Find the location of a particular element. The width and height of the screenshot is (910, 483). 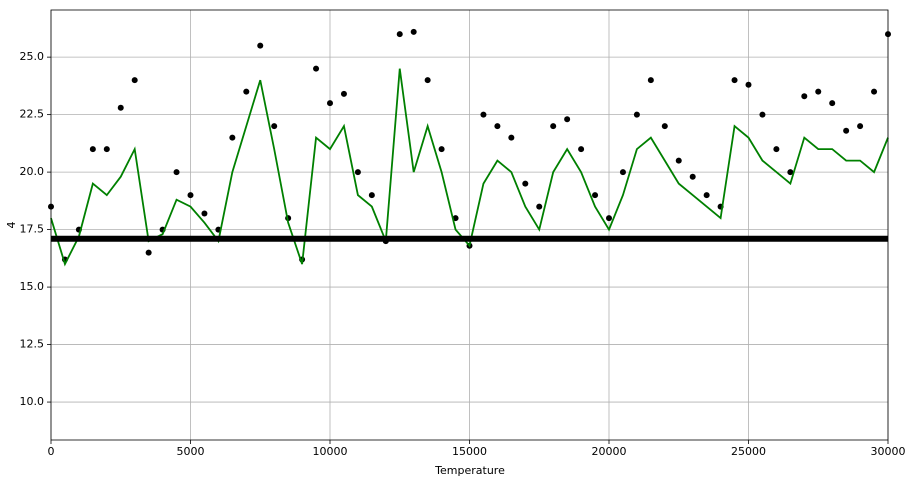

y-tick-label: 15.0 is located at coordinates (32, 286).